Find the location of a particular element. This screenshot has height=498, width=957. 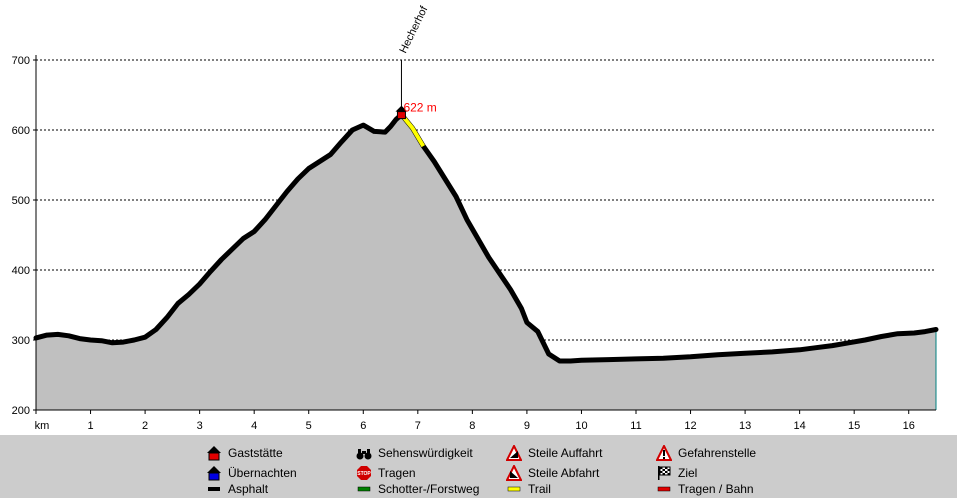

y-tick-label: 400 is located at coordinates (21, 271).